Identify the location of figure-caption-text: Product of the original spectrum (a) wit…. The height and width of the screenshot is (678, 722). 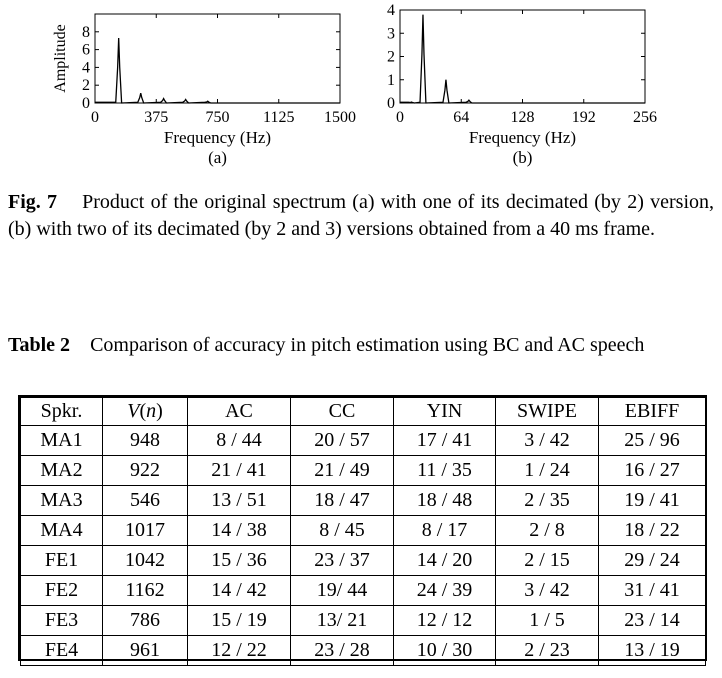
(361, 215).